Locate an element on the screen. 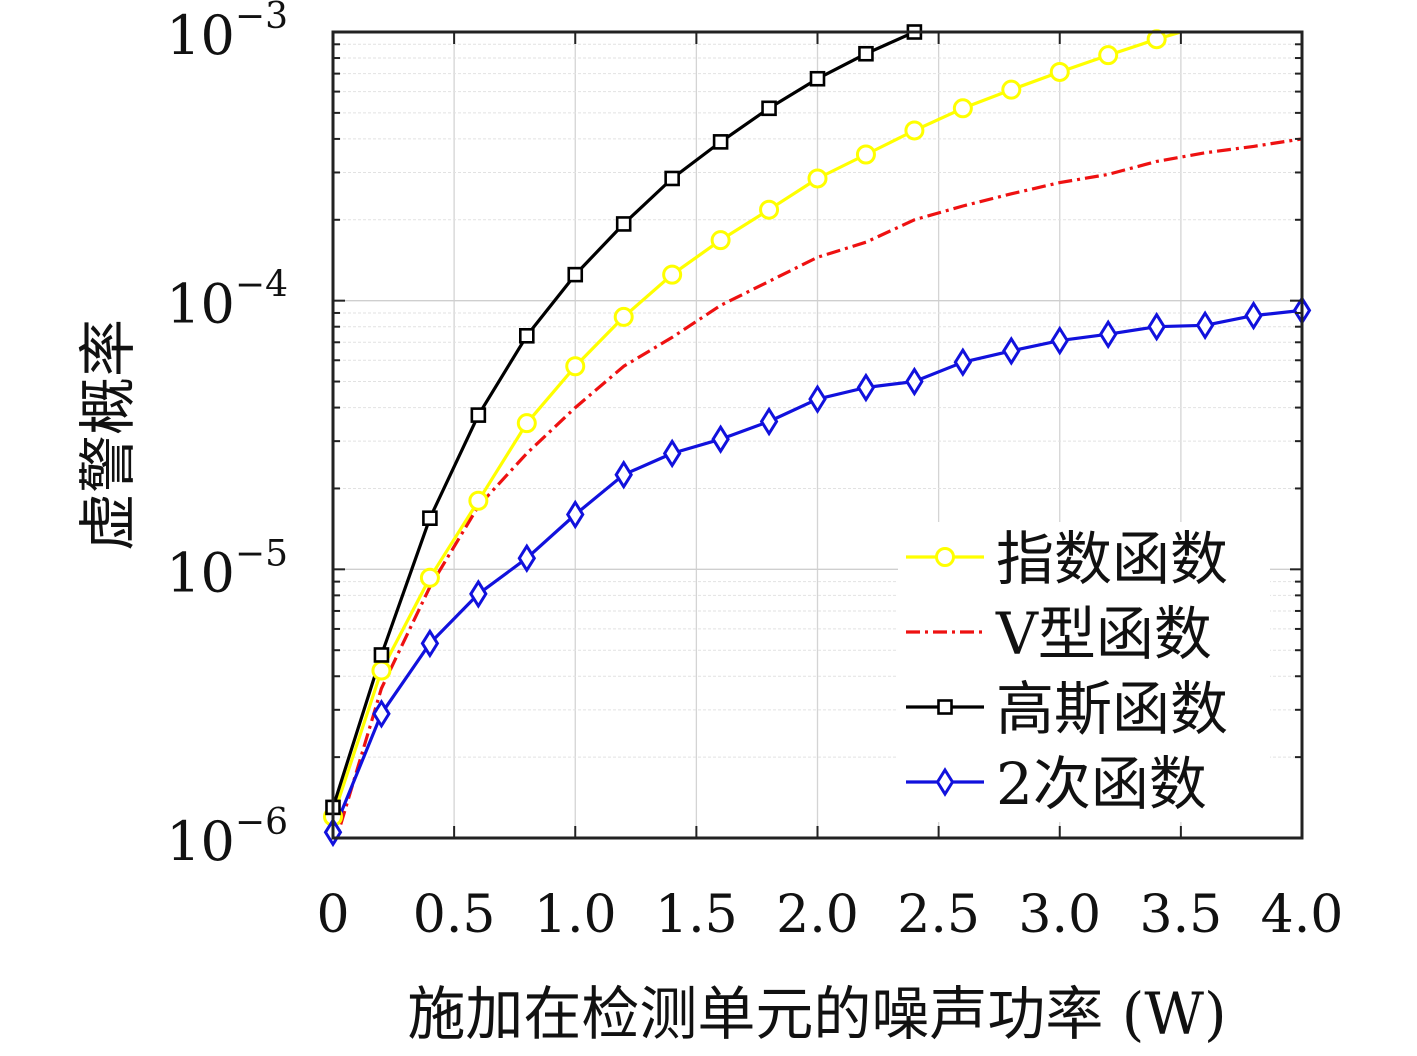 The image size is (1417, 1056). legend-label: 高斯函数 is located at coordinates (1112, 709).